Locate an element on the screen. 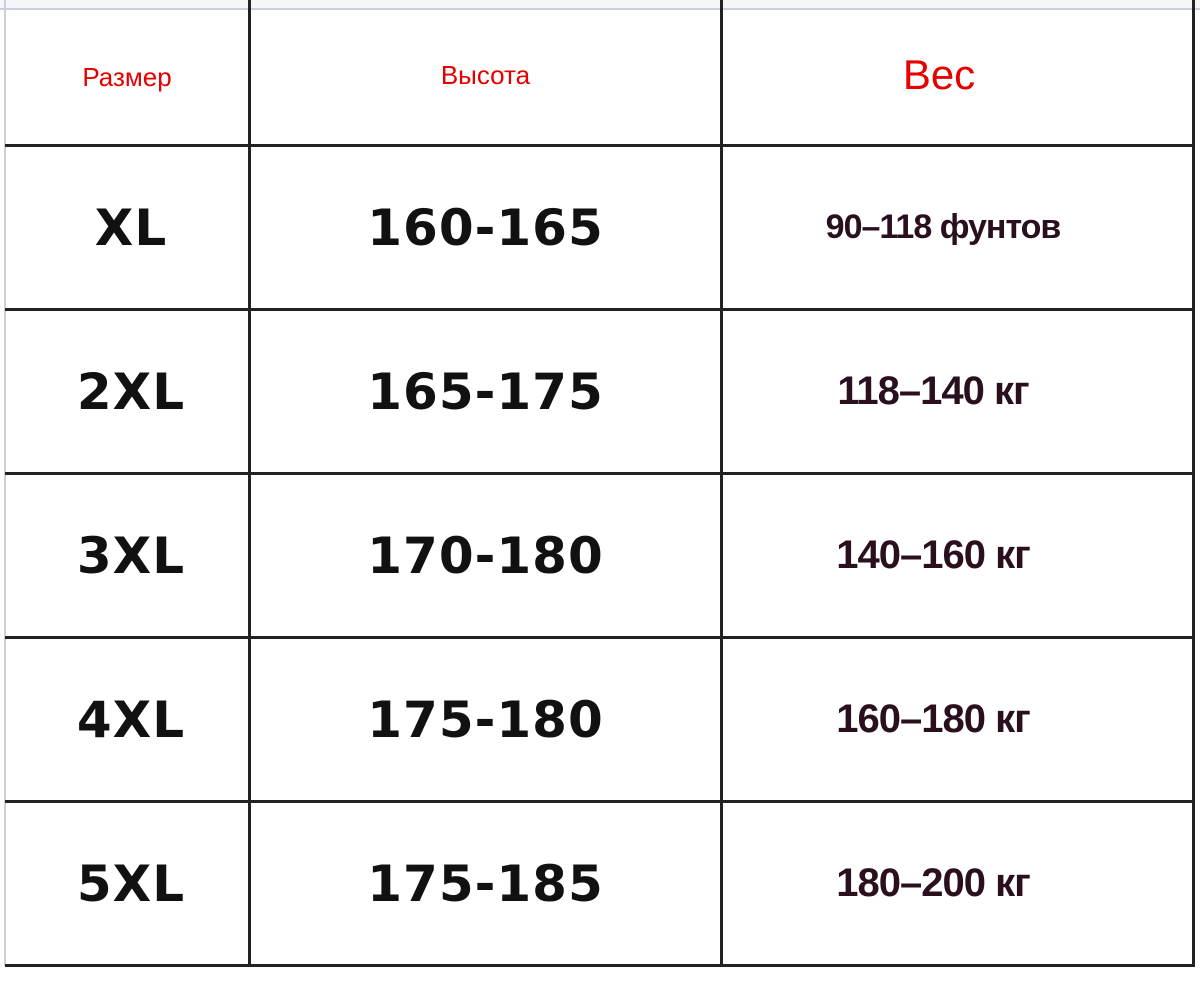  size-cell: 5XL is located at coordinates (131, 883).